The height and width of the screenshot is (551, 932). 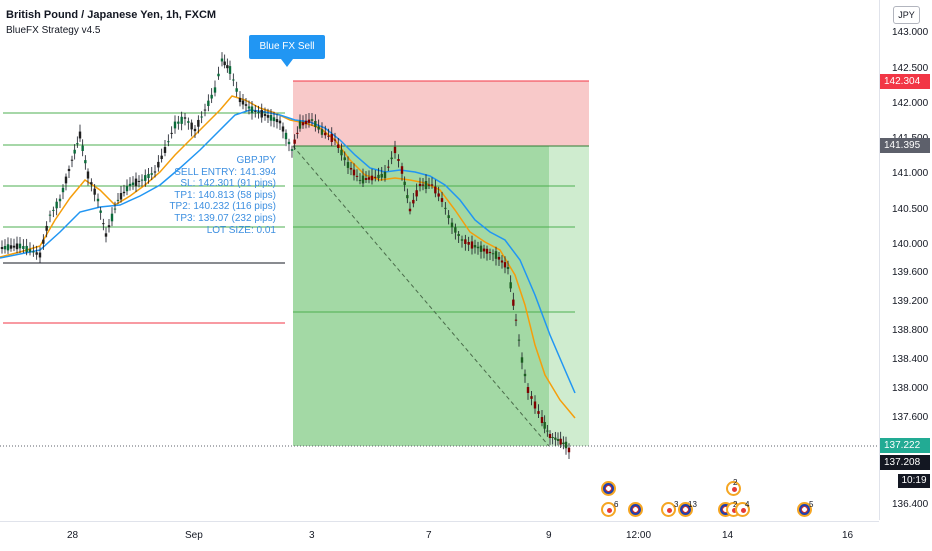 What do you see at coordinates (910, 209) in the screenshot?
I see `price-tick: 140.500` at bounding box center [910, 209].